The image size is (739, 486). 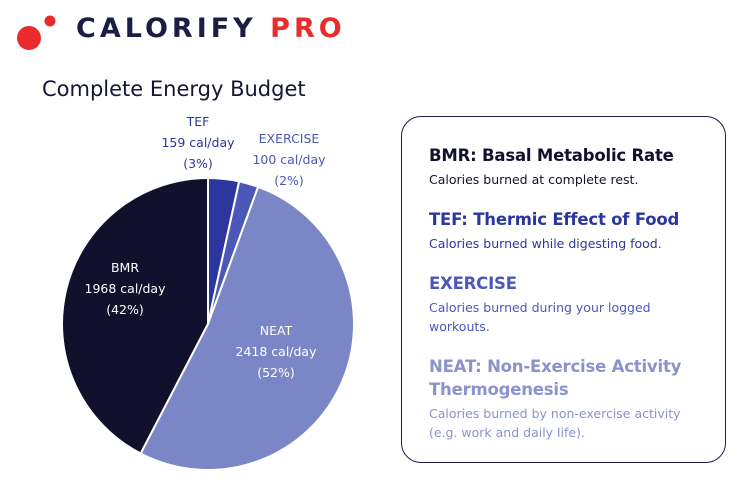 What do you see at coordinates (289, 180) in the screenshot?
I see `slice-percent-exercise: (2%)` at bounding box center [289, 180].